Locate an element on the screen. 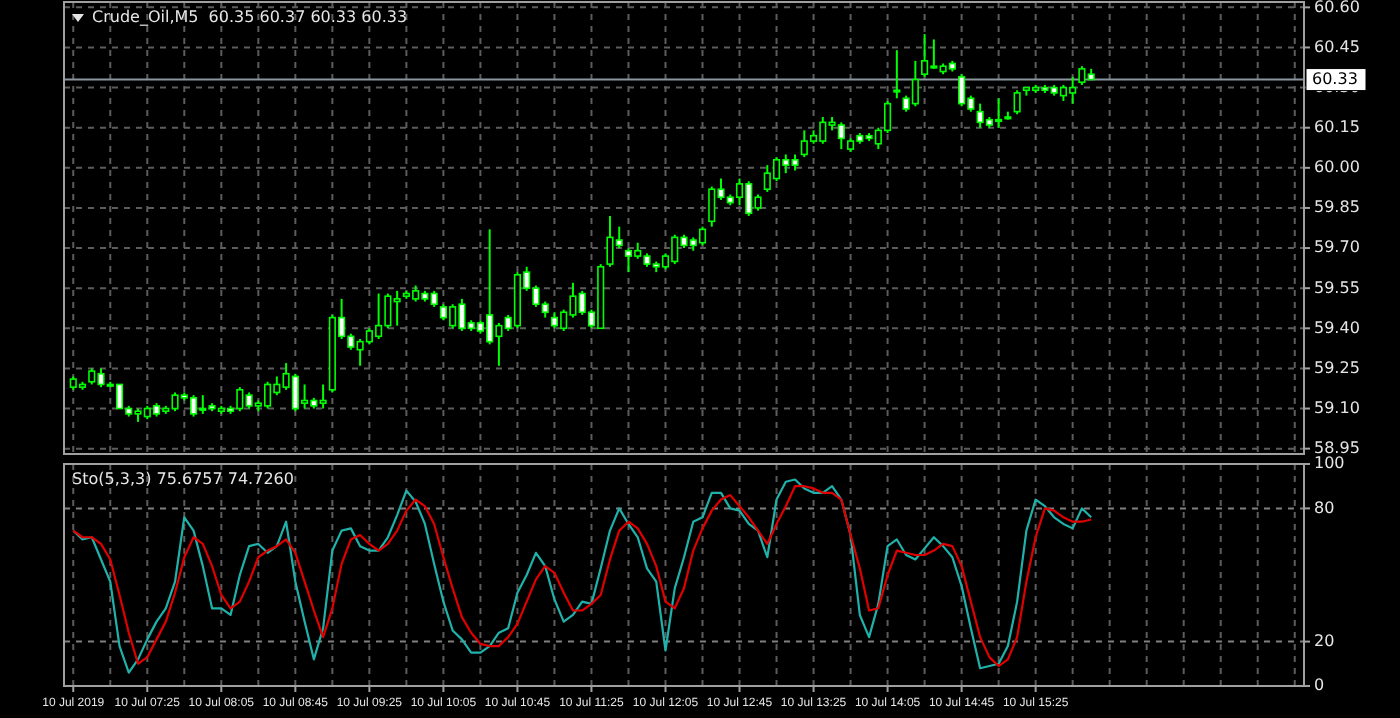 Image resolution: width=1400 pixels, height=718 pixels. y-tick-label: 59.55 is located at coordinates (1337, 287).